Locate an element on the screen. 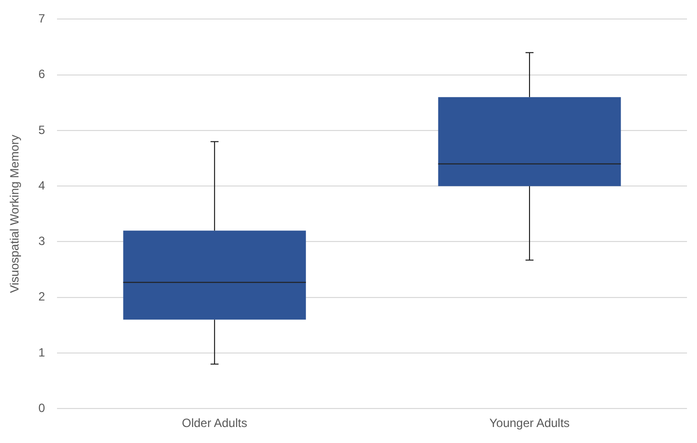  y-tick-label: 5 is located at coordinates (42, 129).